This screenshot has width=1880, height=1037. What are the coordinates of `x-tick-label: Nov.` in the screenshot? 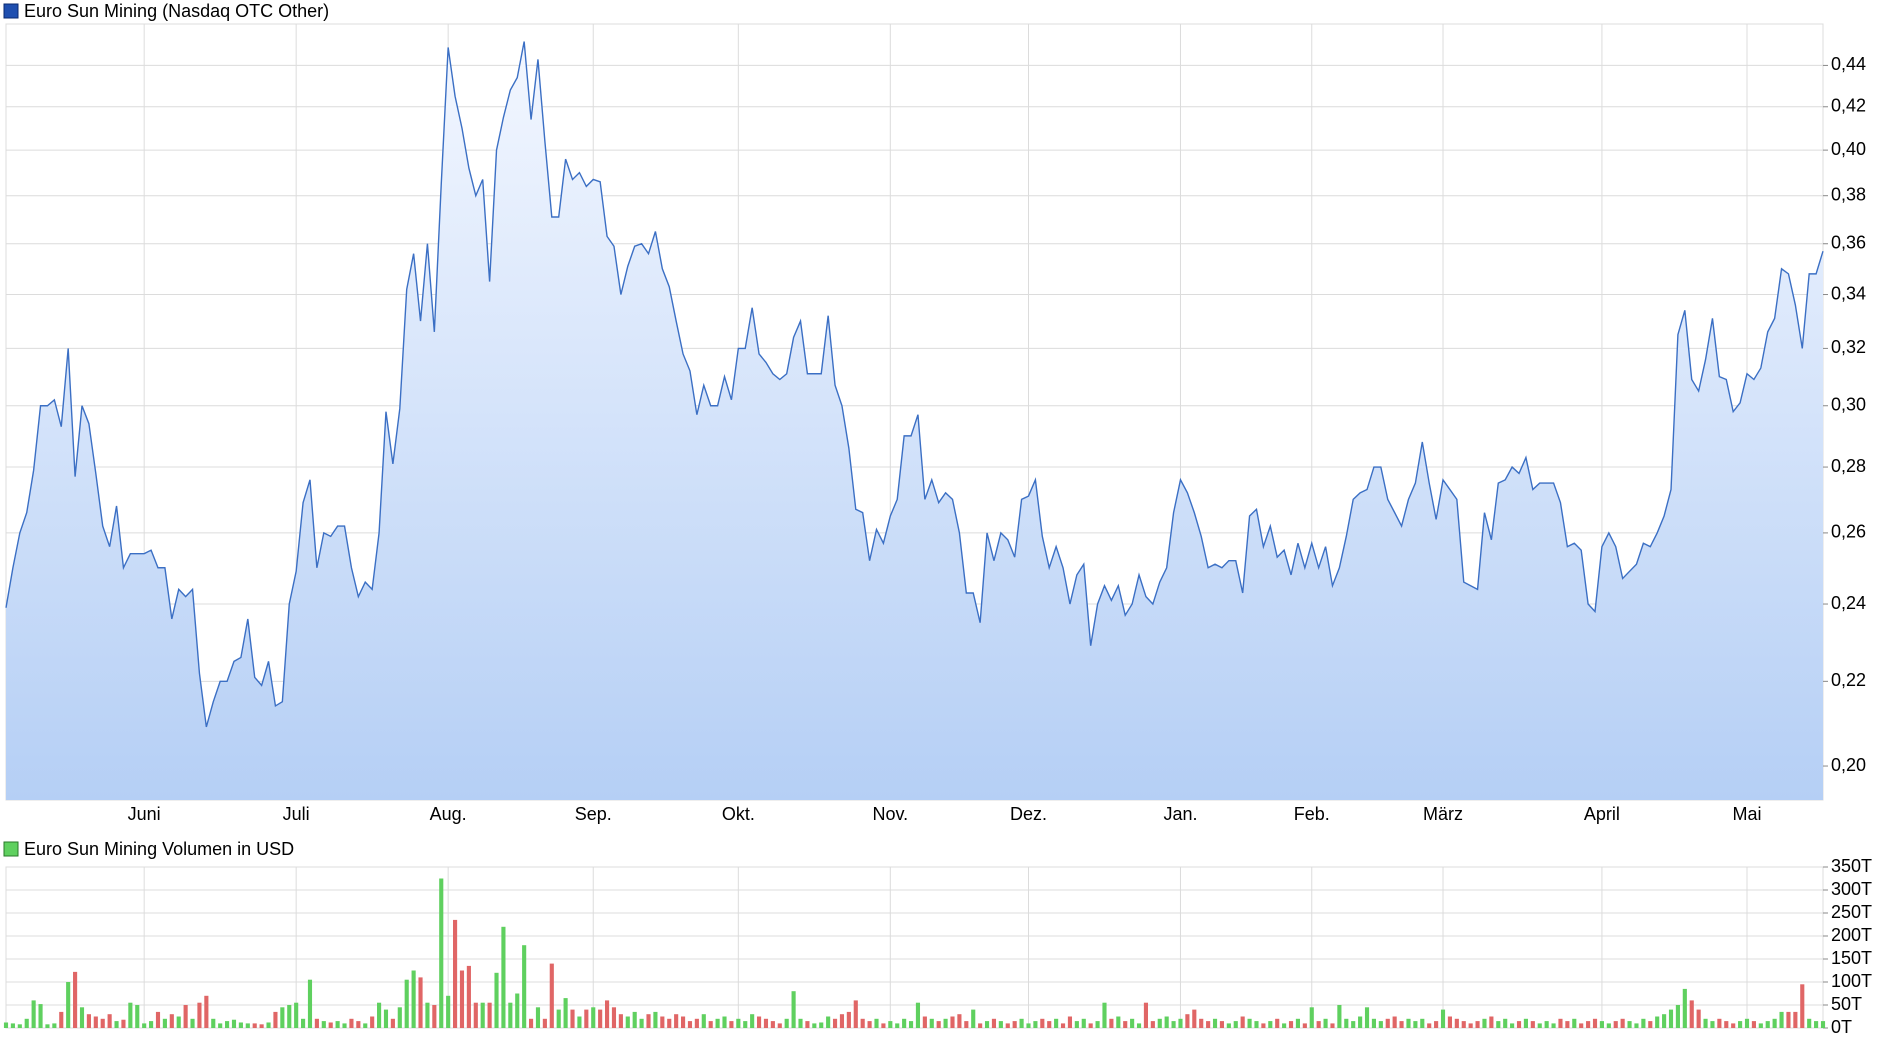 It's located at (890, 814).